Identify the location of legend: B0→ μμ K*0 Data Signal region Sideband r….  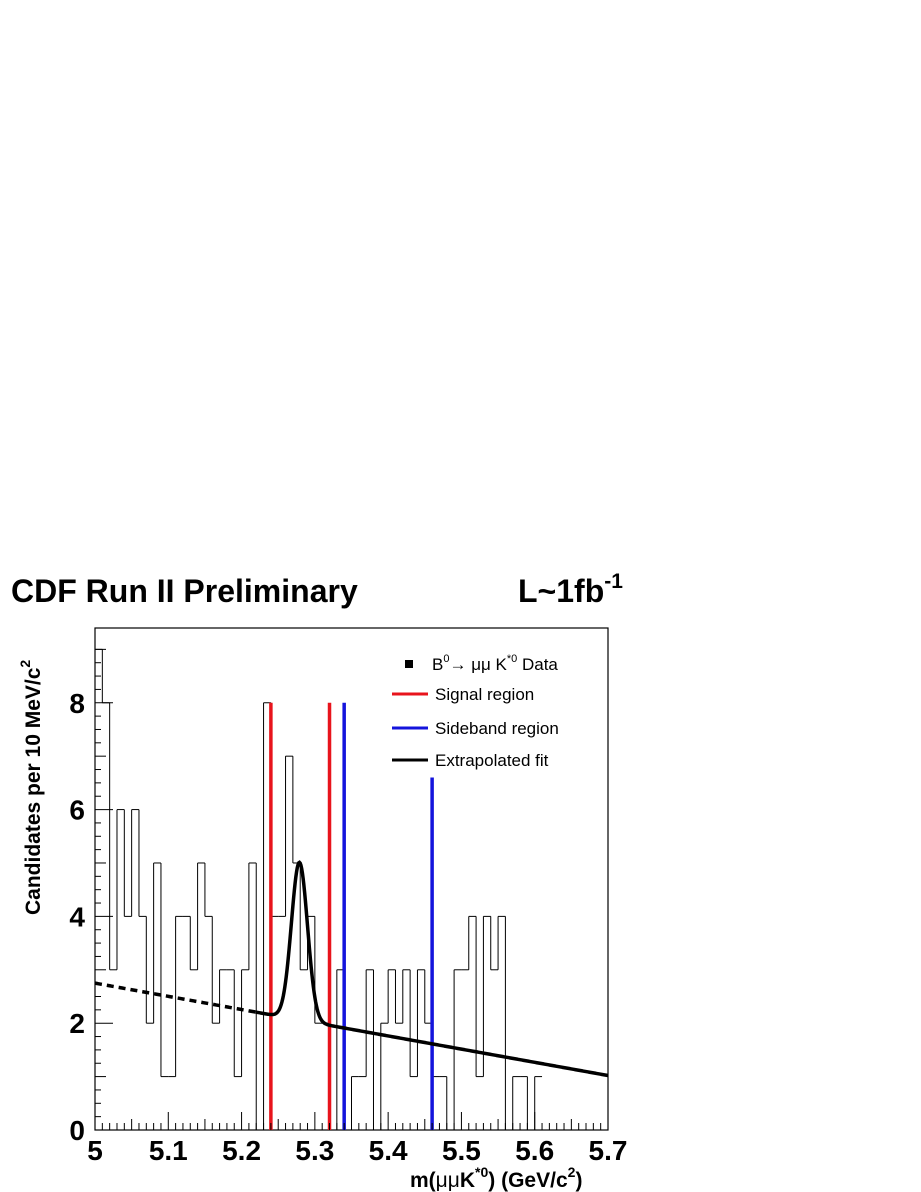
(475, 711).